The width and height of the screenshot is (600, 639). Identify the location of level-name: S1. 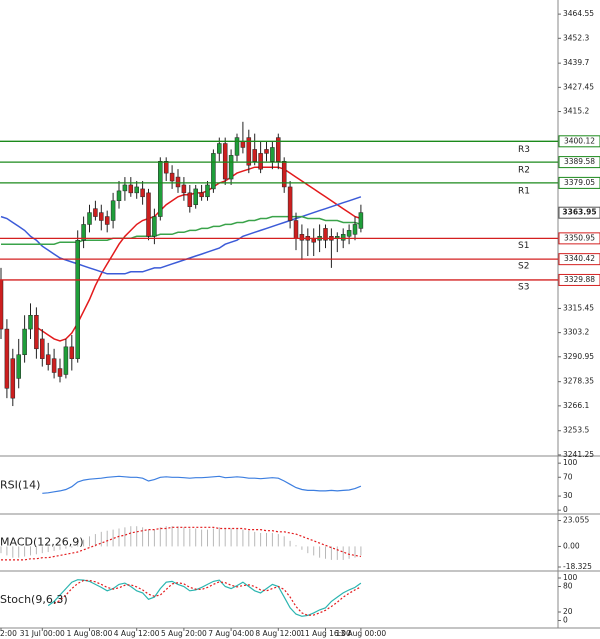
(523, 246).